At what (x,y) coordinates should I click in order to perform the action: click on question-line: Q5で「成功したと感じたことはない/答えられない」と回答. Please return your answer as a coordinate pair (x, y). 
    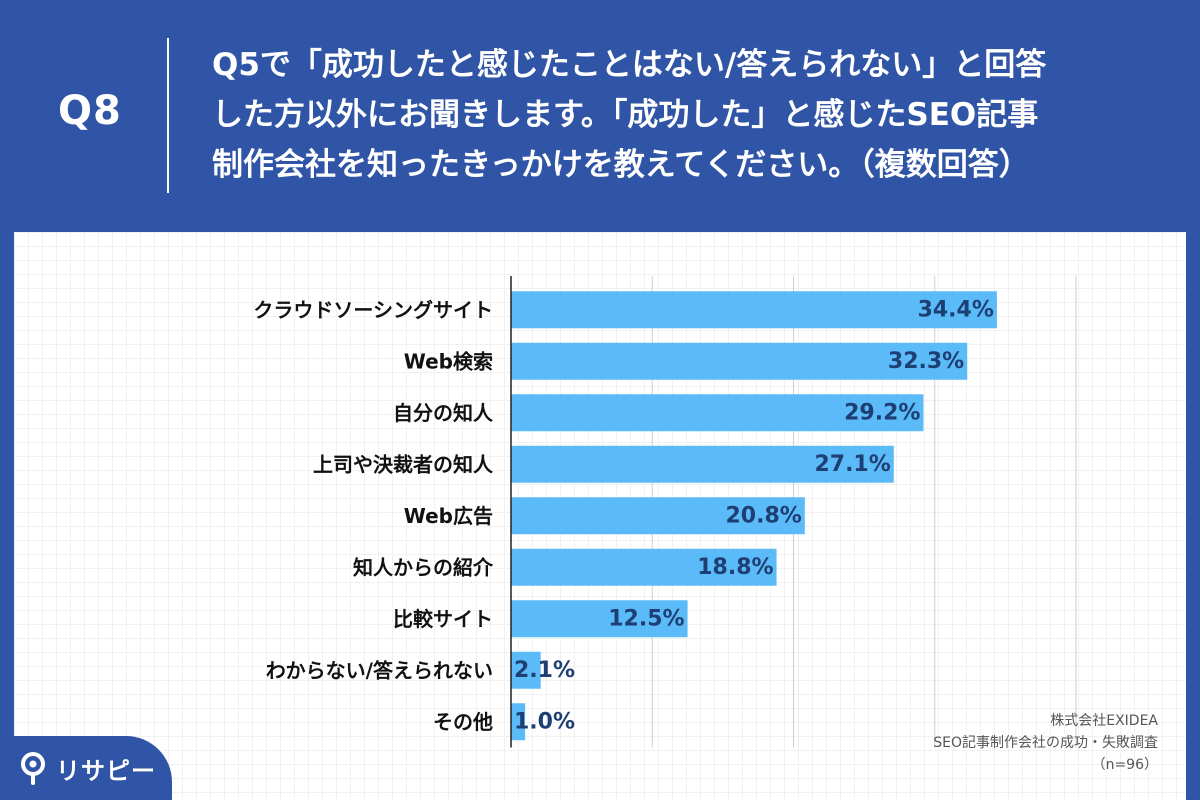
    Looking at the image, I should click on (629, 65).